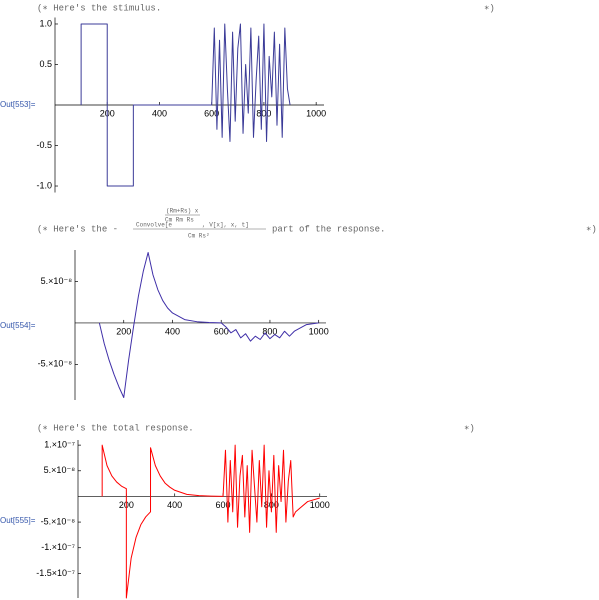  What do you see at coordinates (44, 145) in the screenshot?
I see `y-tick-label: -0.5` at bounding box center [44, 145].